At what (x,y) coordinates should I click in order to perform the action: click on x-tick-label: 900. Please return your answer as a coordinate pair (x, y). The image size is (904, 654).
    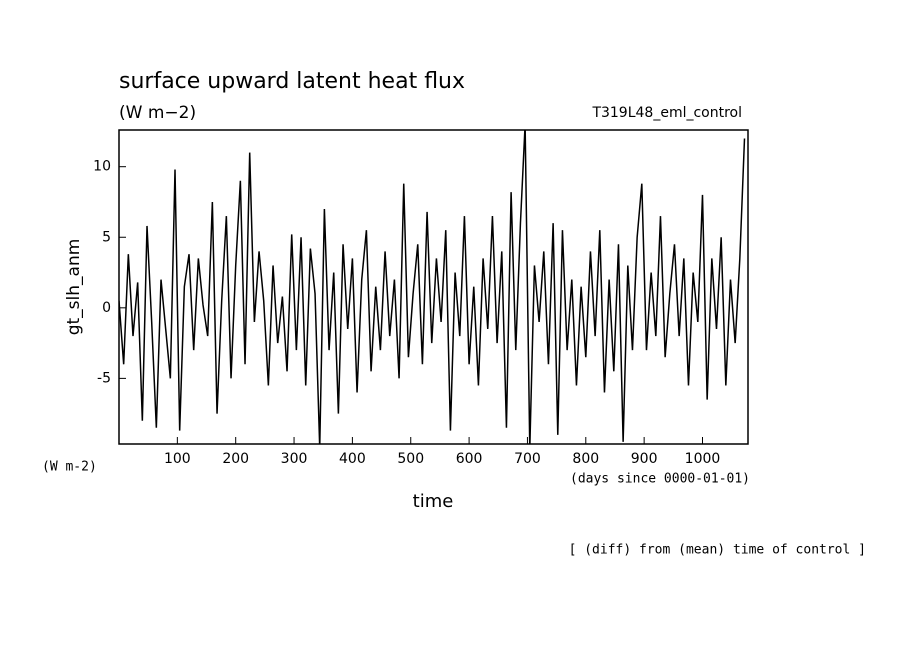
    Looking at the image, I should click on (644, 459).